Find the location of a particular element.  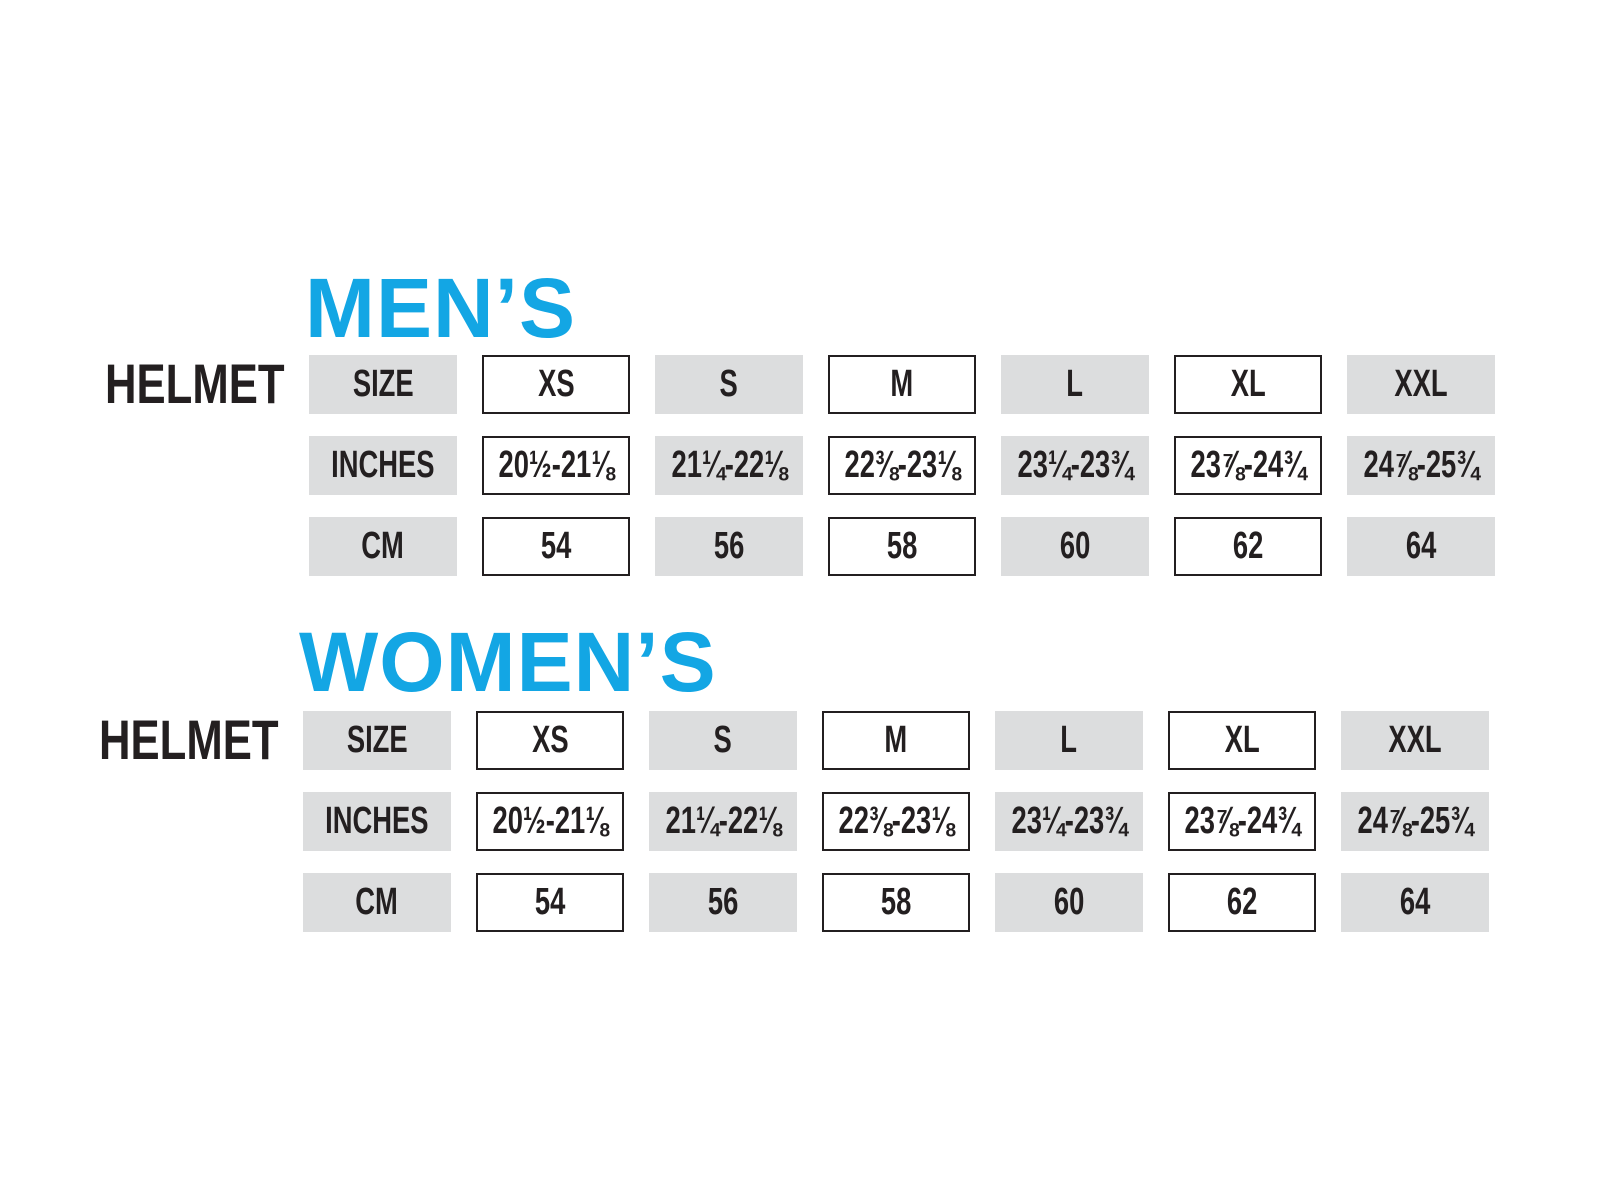

section-title: MEN’S is located at coordinates (441, 308).